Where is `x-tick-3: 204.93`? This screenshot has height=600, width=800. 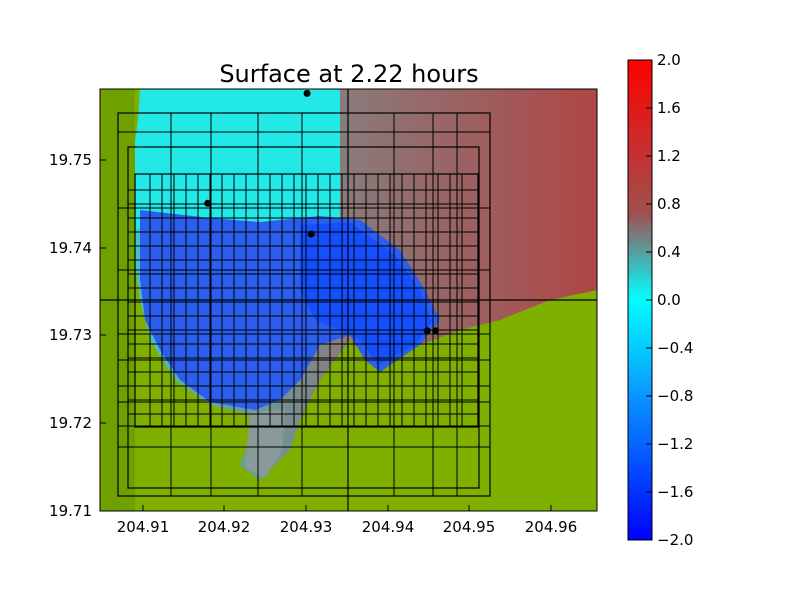 x-tick-3: 204.93 is located at coordinates (306, 520).